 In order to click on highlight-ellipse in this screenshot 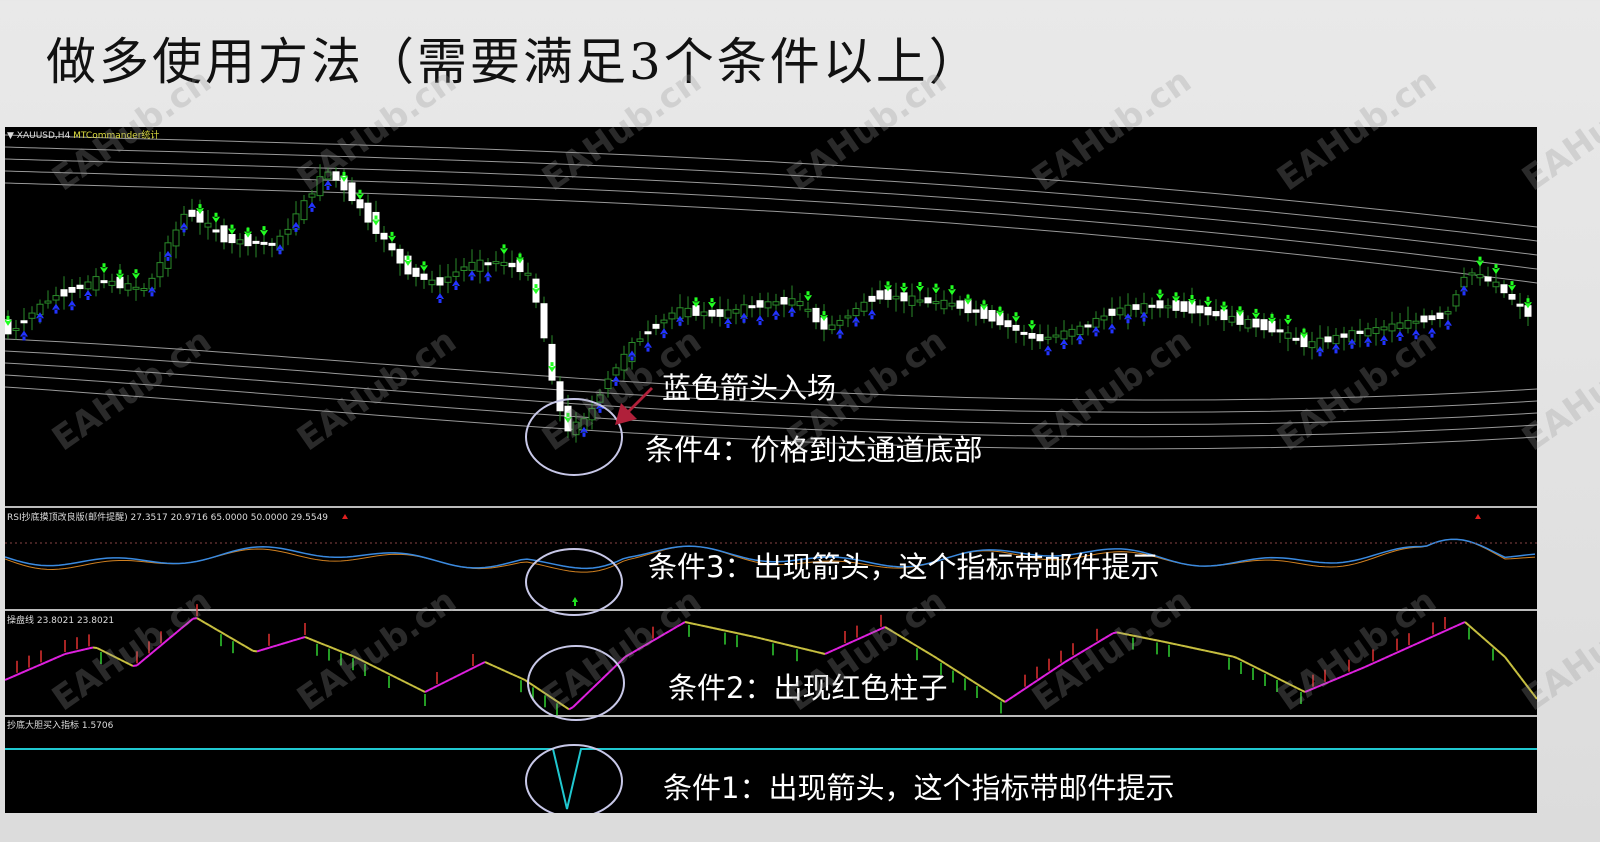, I will do `click(574, 778)`.